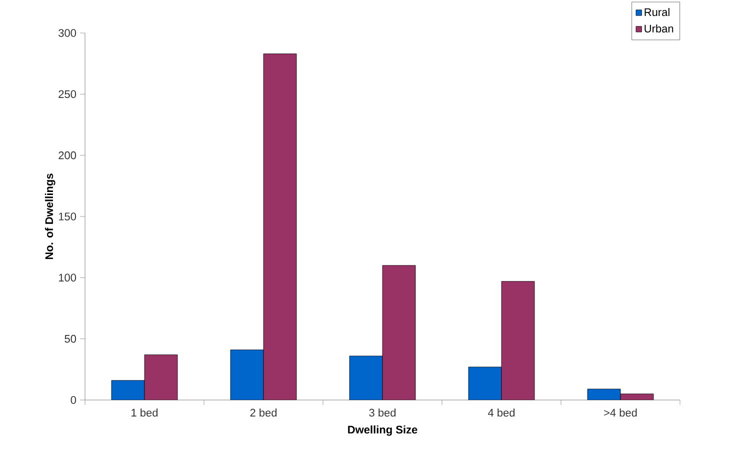  Describe the element at coordinates (67, 216) in the screenshot. I see `y-tick-label: 150` at that location.